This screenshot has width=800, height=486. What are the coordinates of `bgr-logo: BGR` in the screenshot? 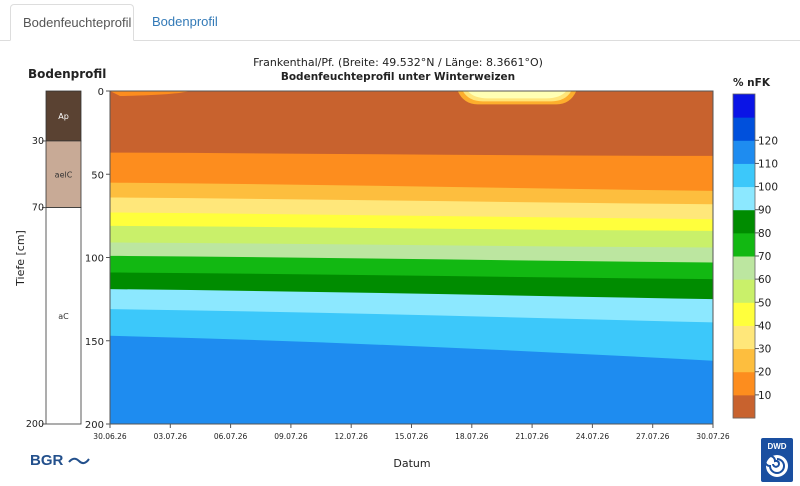 It's located at (60, 460).